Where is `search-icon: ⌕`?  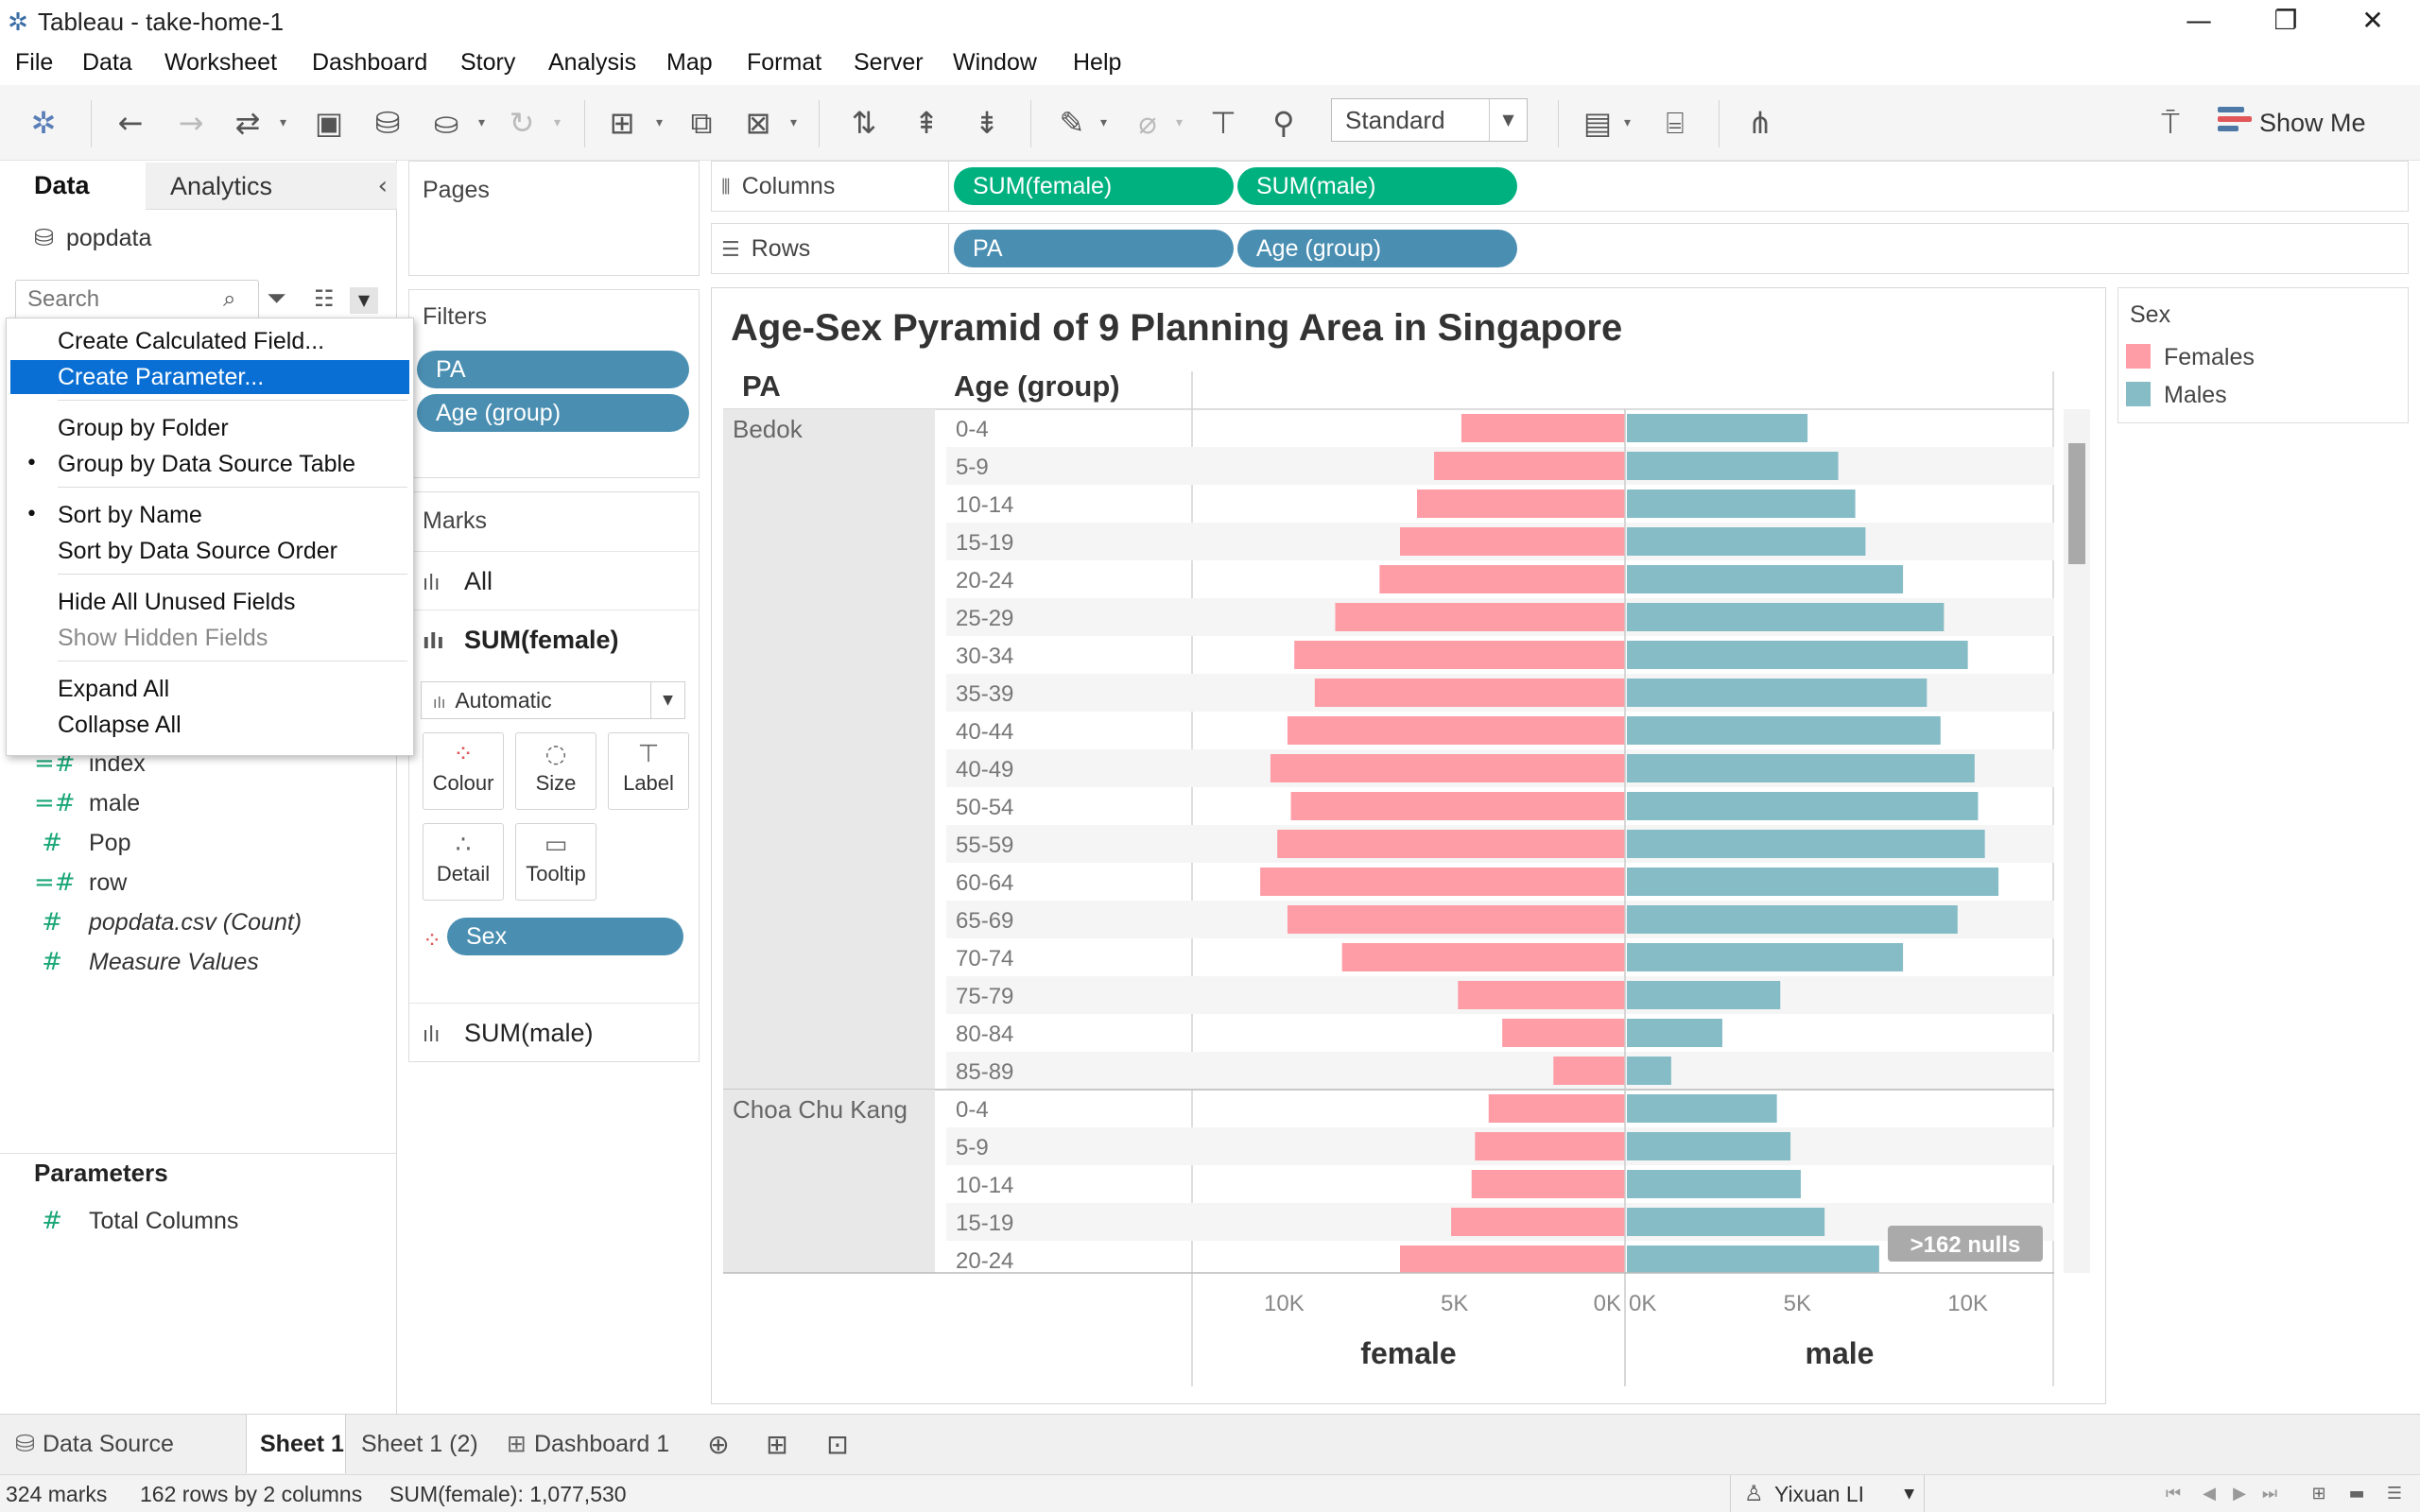
search-icon: ⌕ is located at coordinates (229, 298).